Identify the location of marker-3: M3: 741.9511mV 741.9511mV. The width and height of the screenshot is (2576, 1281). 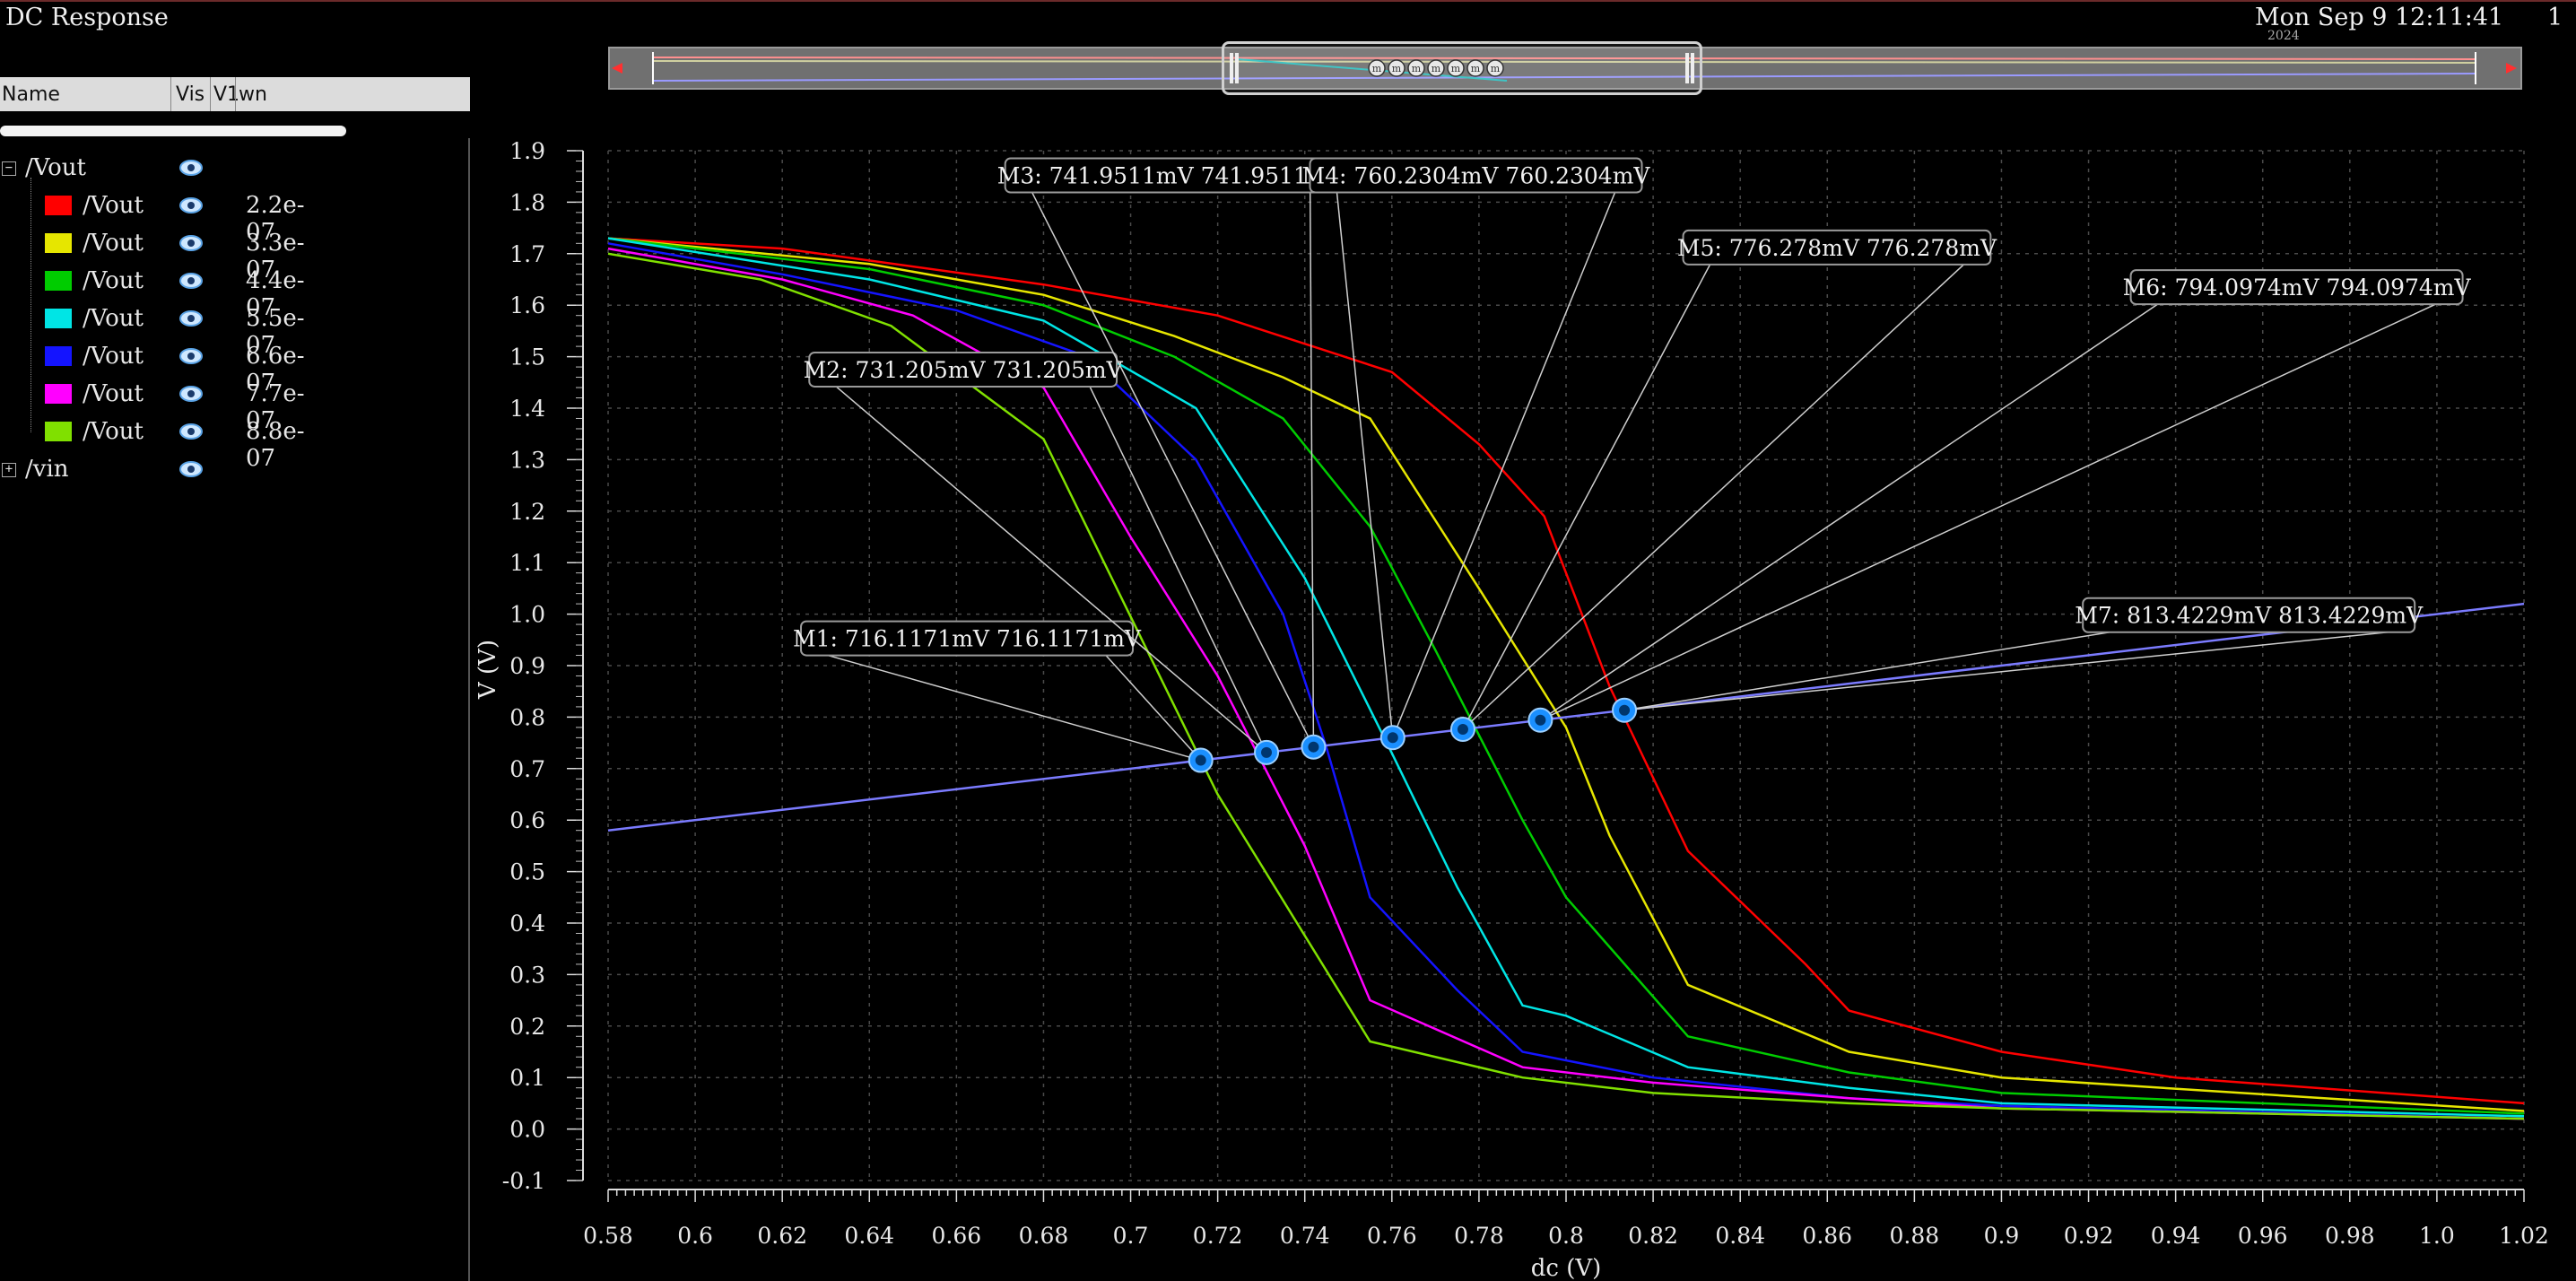
(1171, 458).